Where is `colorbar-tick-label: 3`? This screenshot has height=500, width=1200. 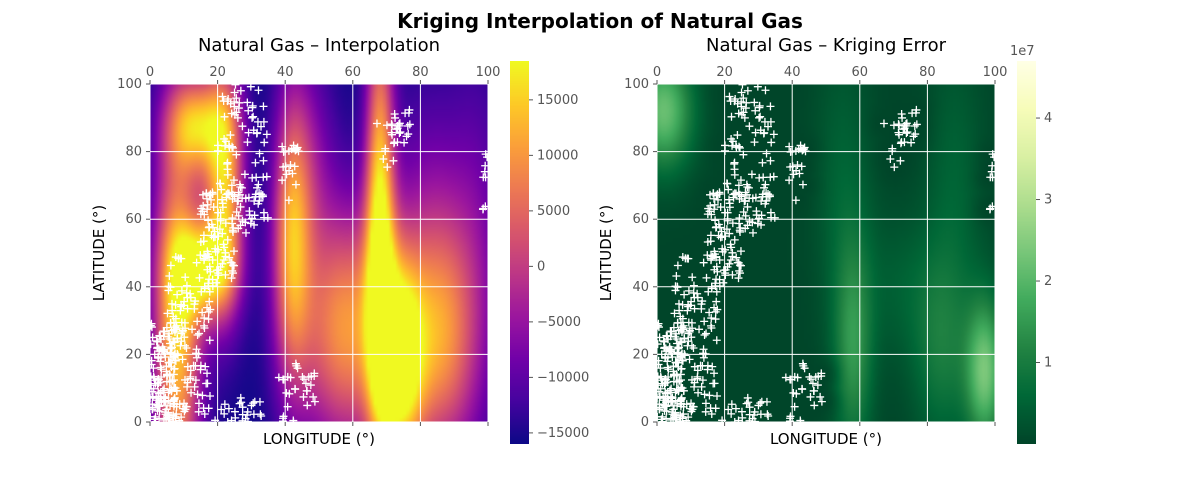
colorbar-tick-label: 3 is located at coordinates (1048, 200).